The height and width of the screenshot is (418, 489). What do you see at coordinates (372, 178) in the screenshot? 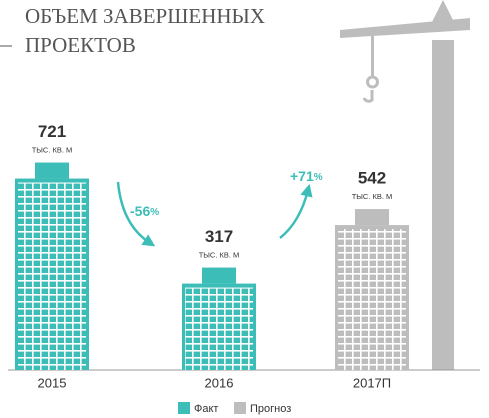
I see `data-label: 542` at bounding box center [372, 178].